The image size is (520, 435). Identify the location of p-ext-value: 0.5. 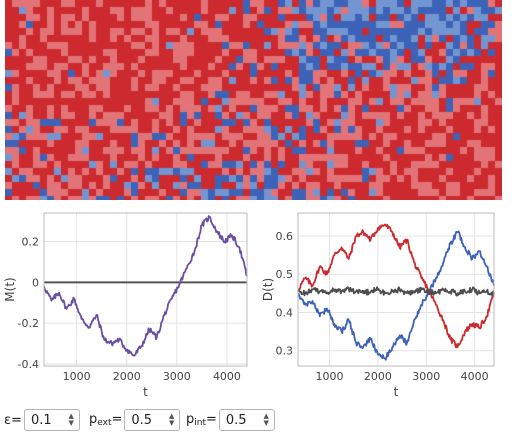
(142, 420).